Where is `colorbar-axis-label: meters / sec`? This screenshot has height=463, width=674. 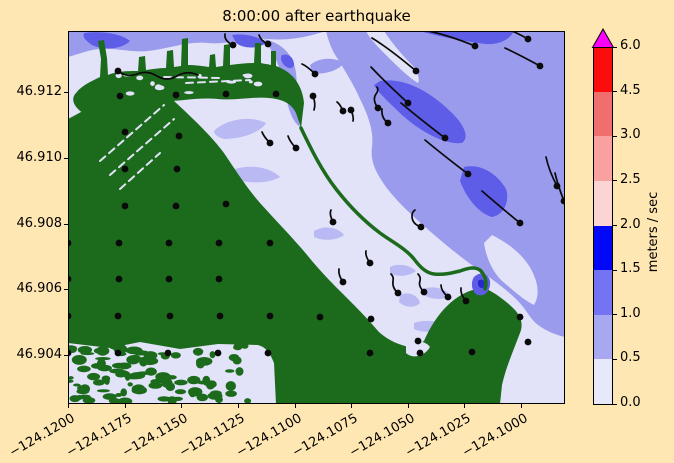
colorbar-axis-label: meters / sec is located at coordinates (653, 232).